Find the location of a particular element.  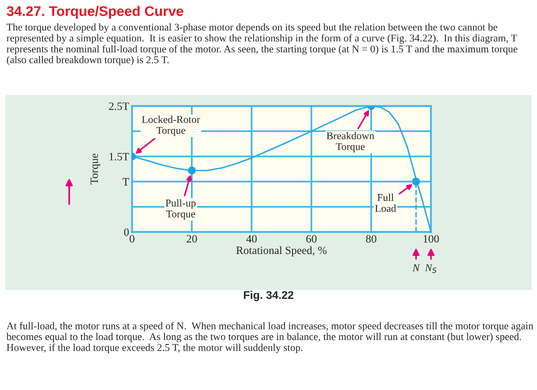

caption: Fig. 34.22 is located at coordinates (269, 296).